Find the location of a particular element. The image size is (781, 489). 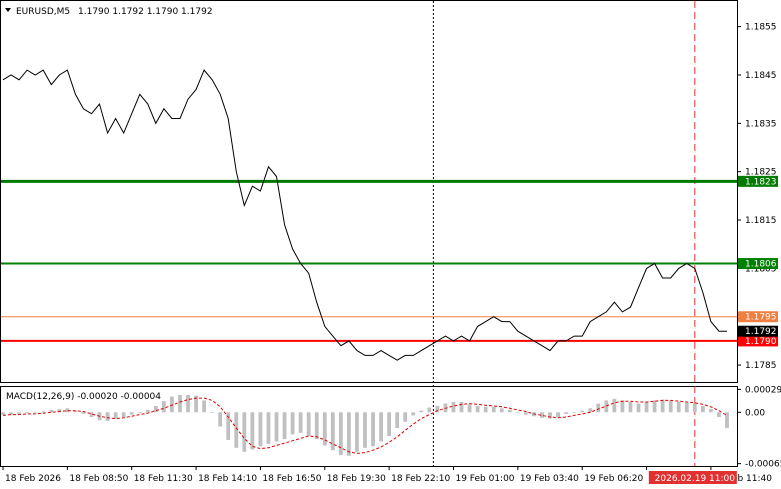

y-tick-label: 1.1815 is located at coordinates (761, 221).